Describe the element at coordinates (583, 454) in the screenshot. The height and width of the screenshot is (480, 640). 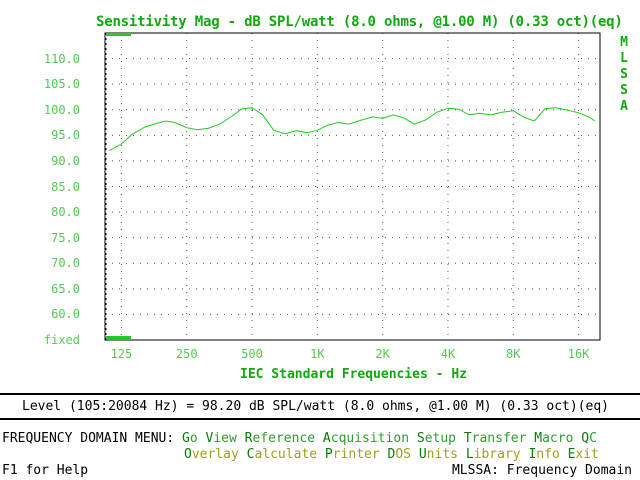
I see `menu-item-exit: Exit` at that location.